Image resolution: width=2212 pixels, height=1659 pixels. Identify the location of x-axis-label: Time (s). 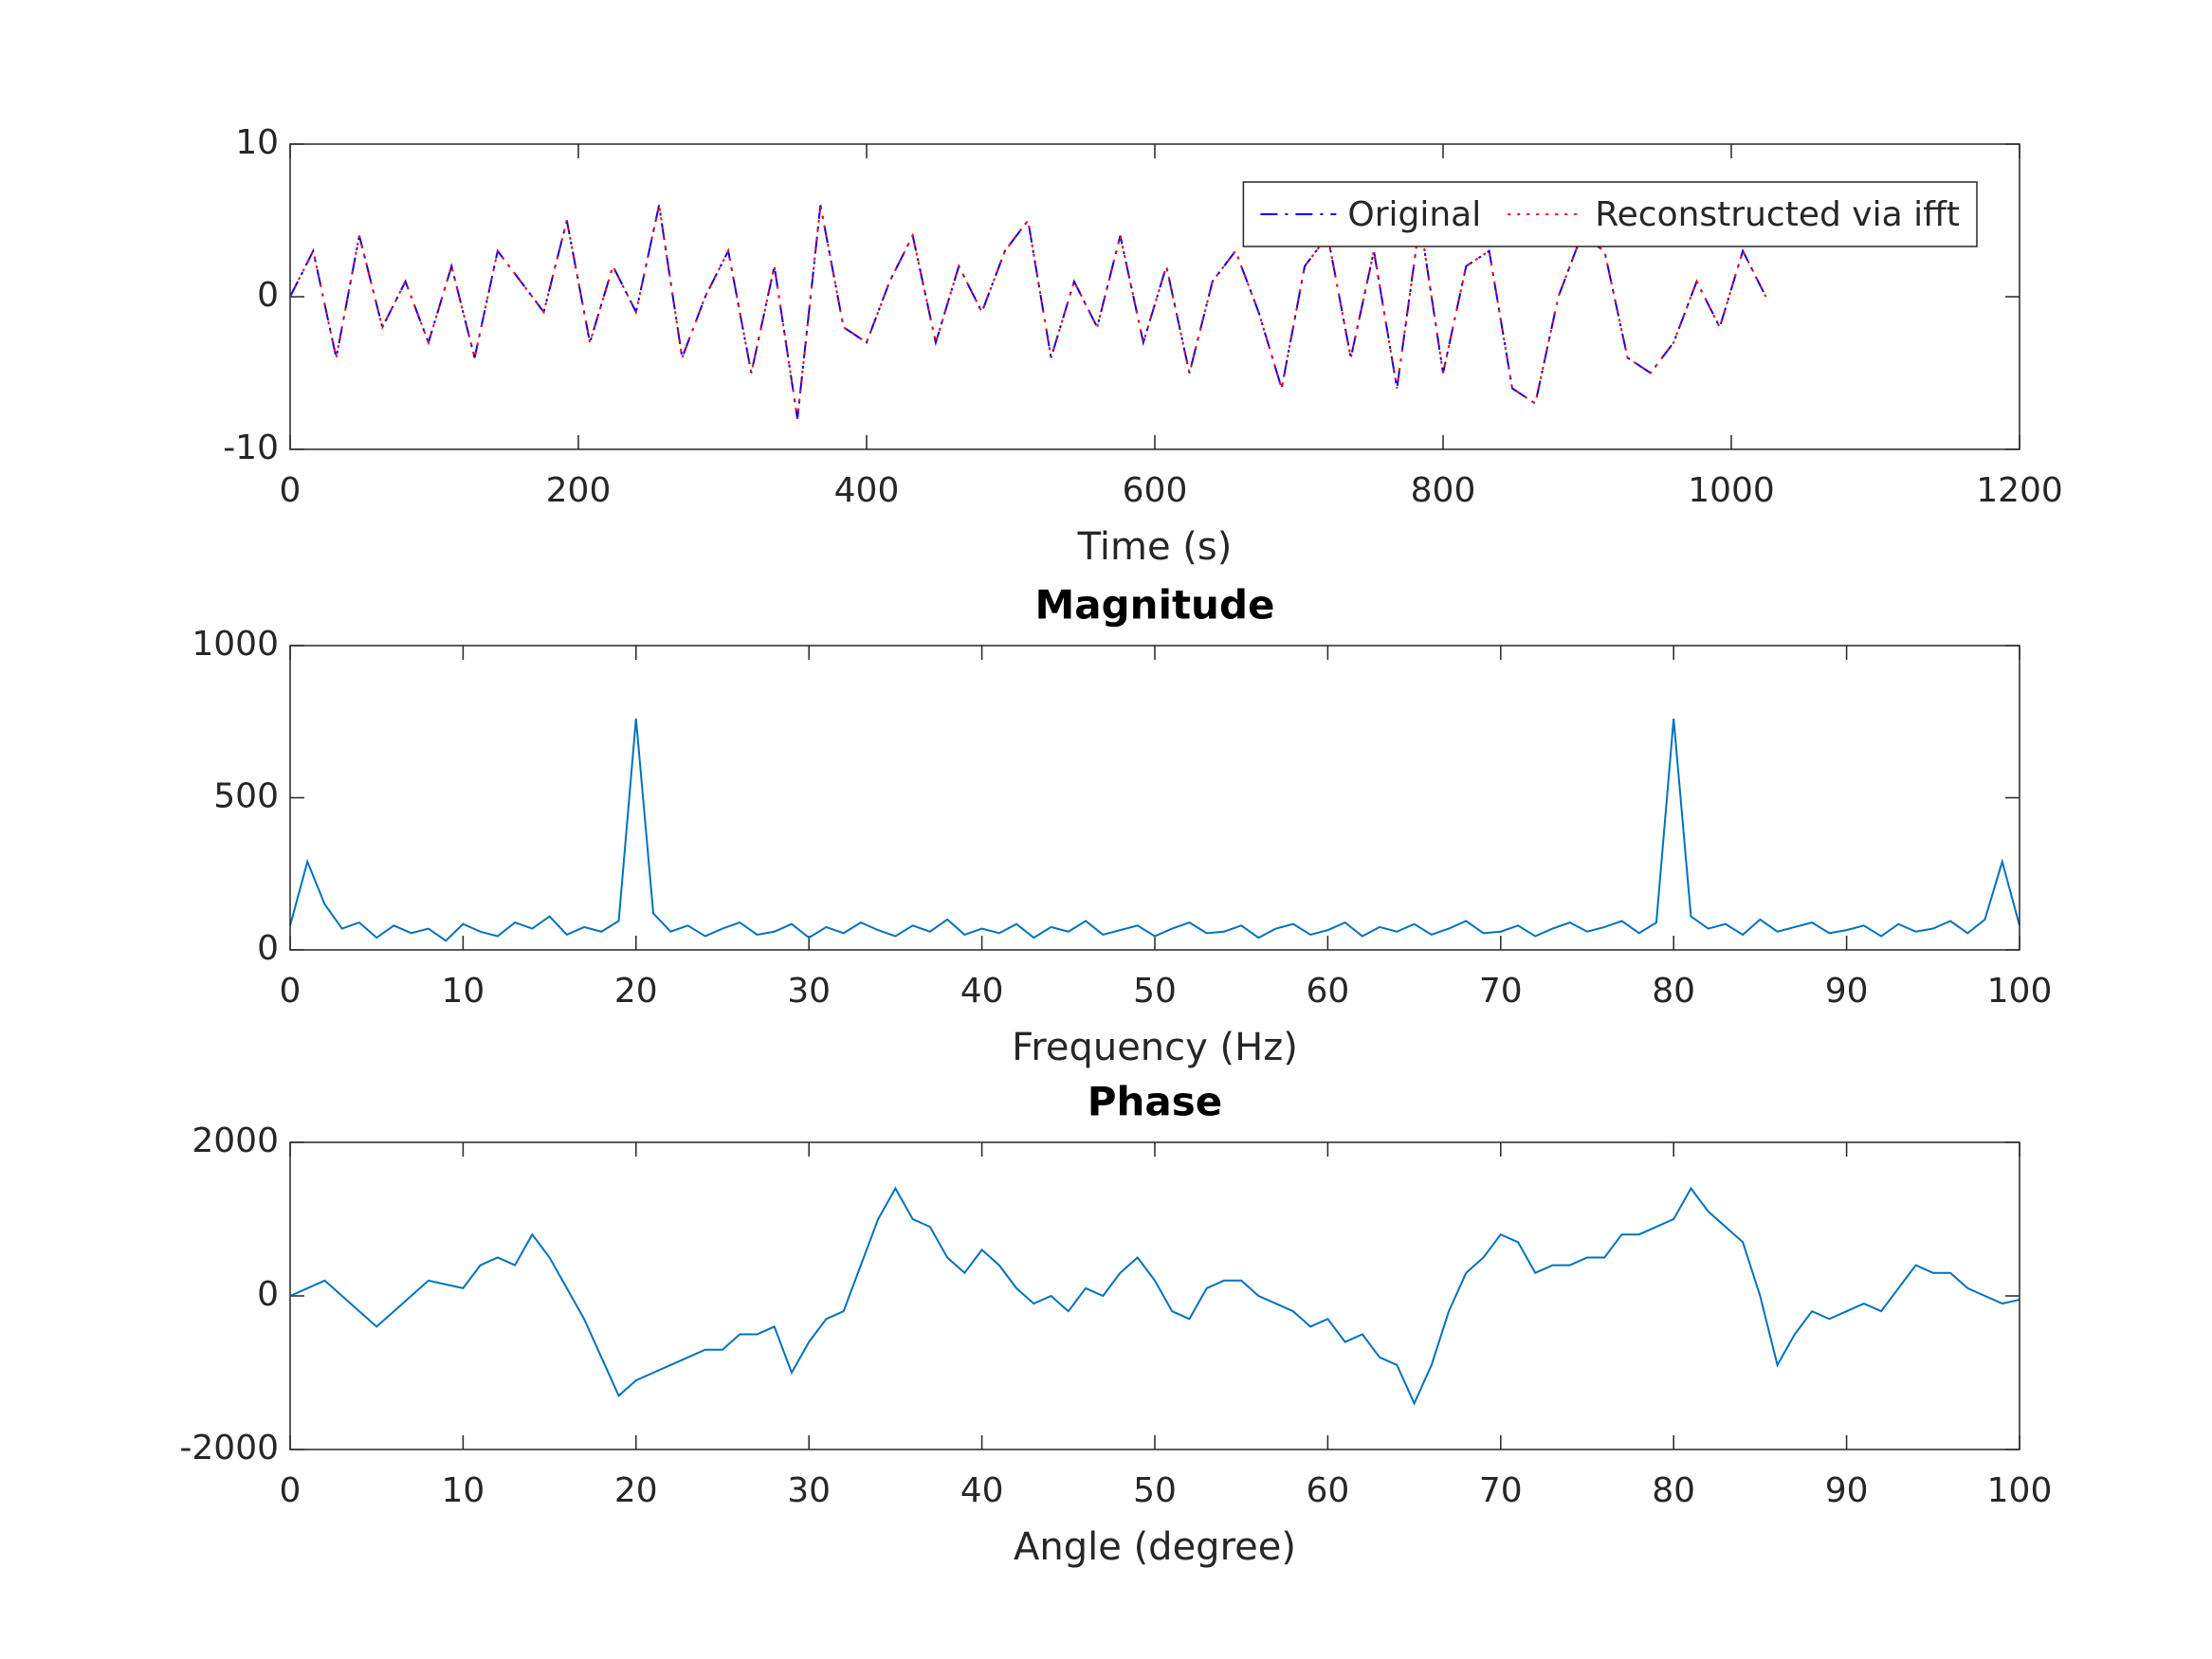
(1155, 547).